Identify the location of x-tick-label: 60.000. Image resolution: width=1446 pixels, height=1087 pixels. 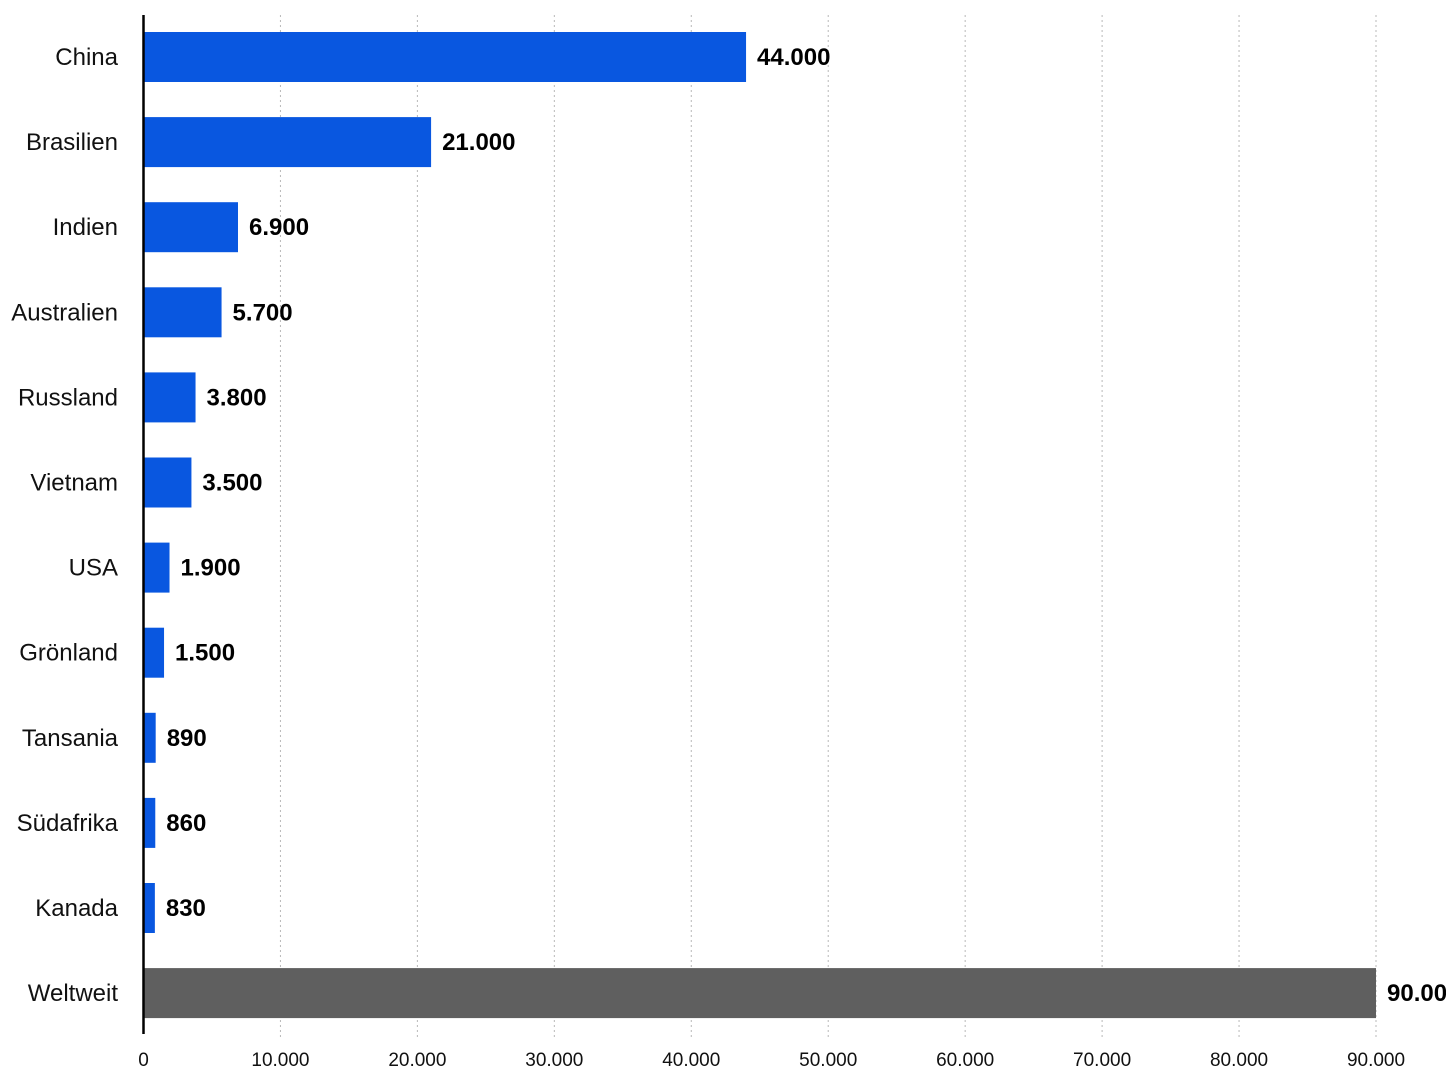
(965, 1060).